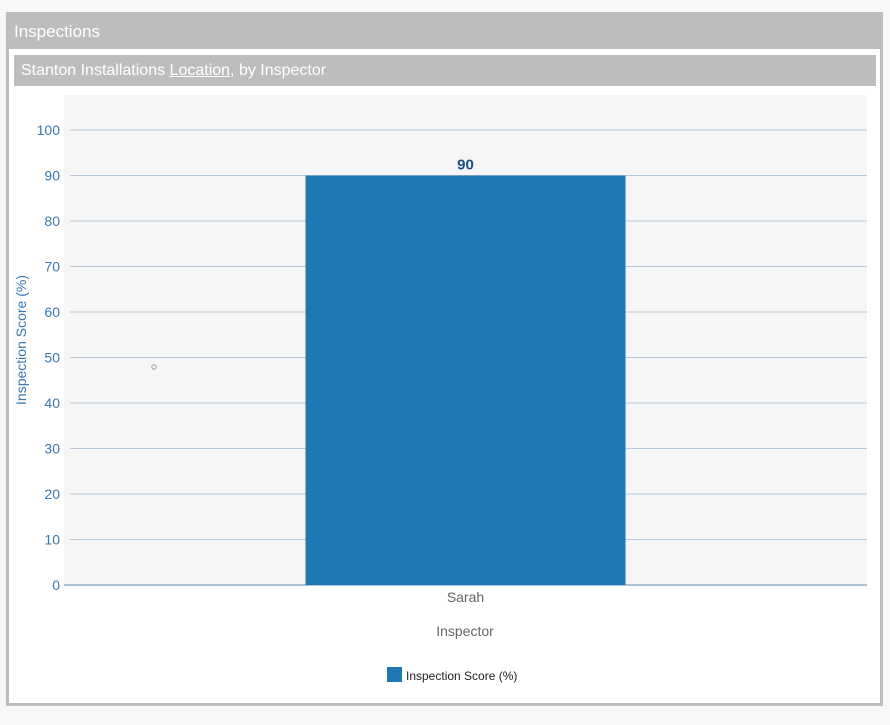  Describe the element at coordinates (278, 70) in the screenshot. I see `subtitle-suffix: , by Inspector` at that location.